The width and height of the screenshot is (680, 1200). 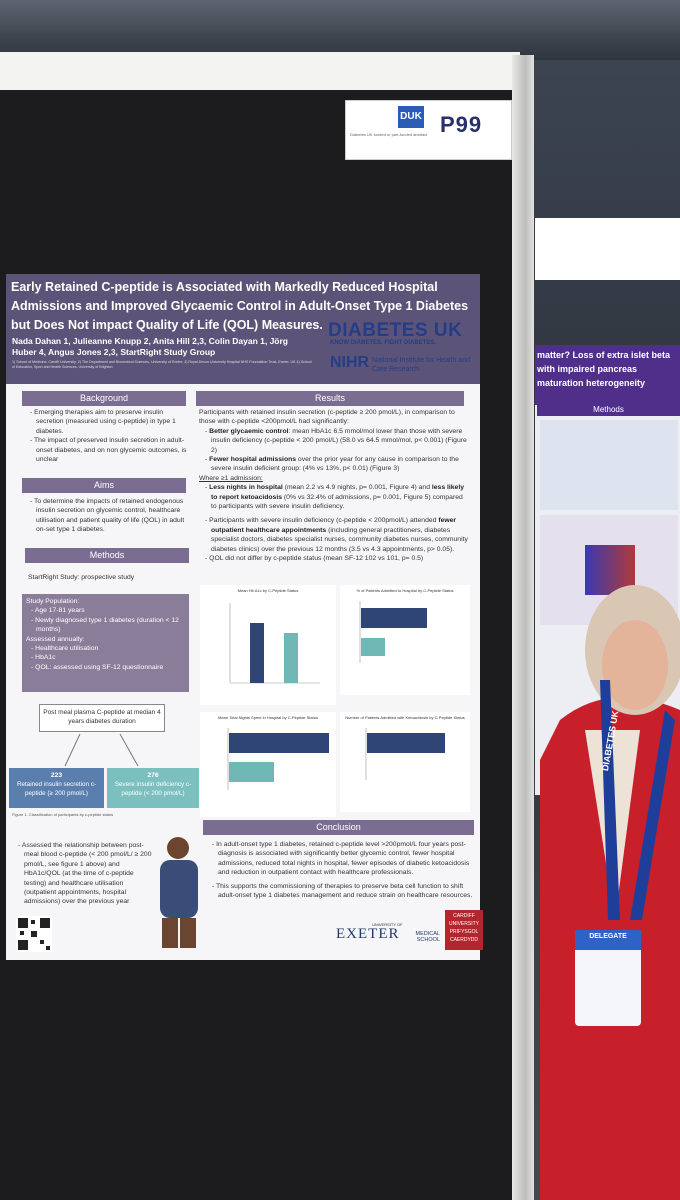 I want to click on presenter-person, so click(x=610, y=892).